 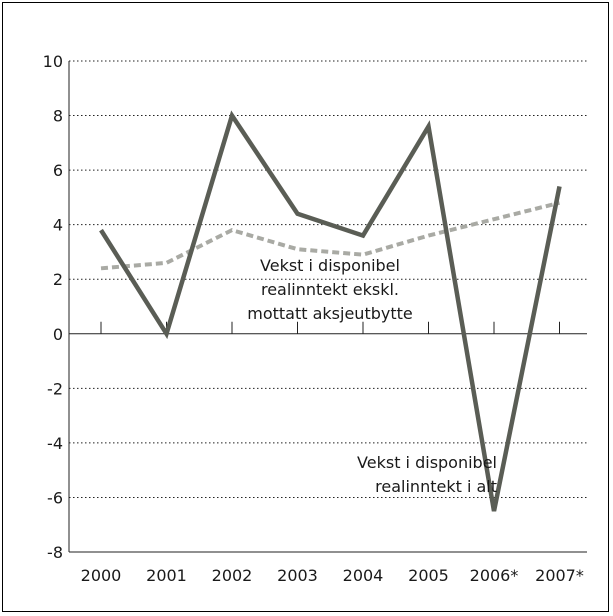 What do you see at coordinates (559, 575) in the screenshot?
I see `x-tick-label-7: 2007*` at bounding box center [559, 575].